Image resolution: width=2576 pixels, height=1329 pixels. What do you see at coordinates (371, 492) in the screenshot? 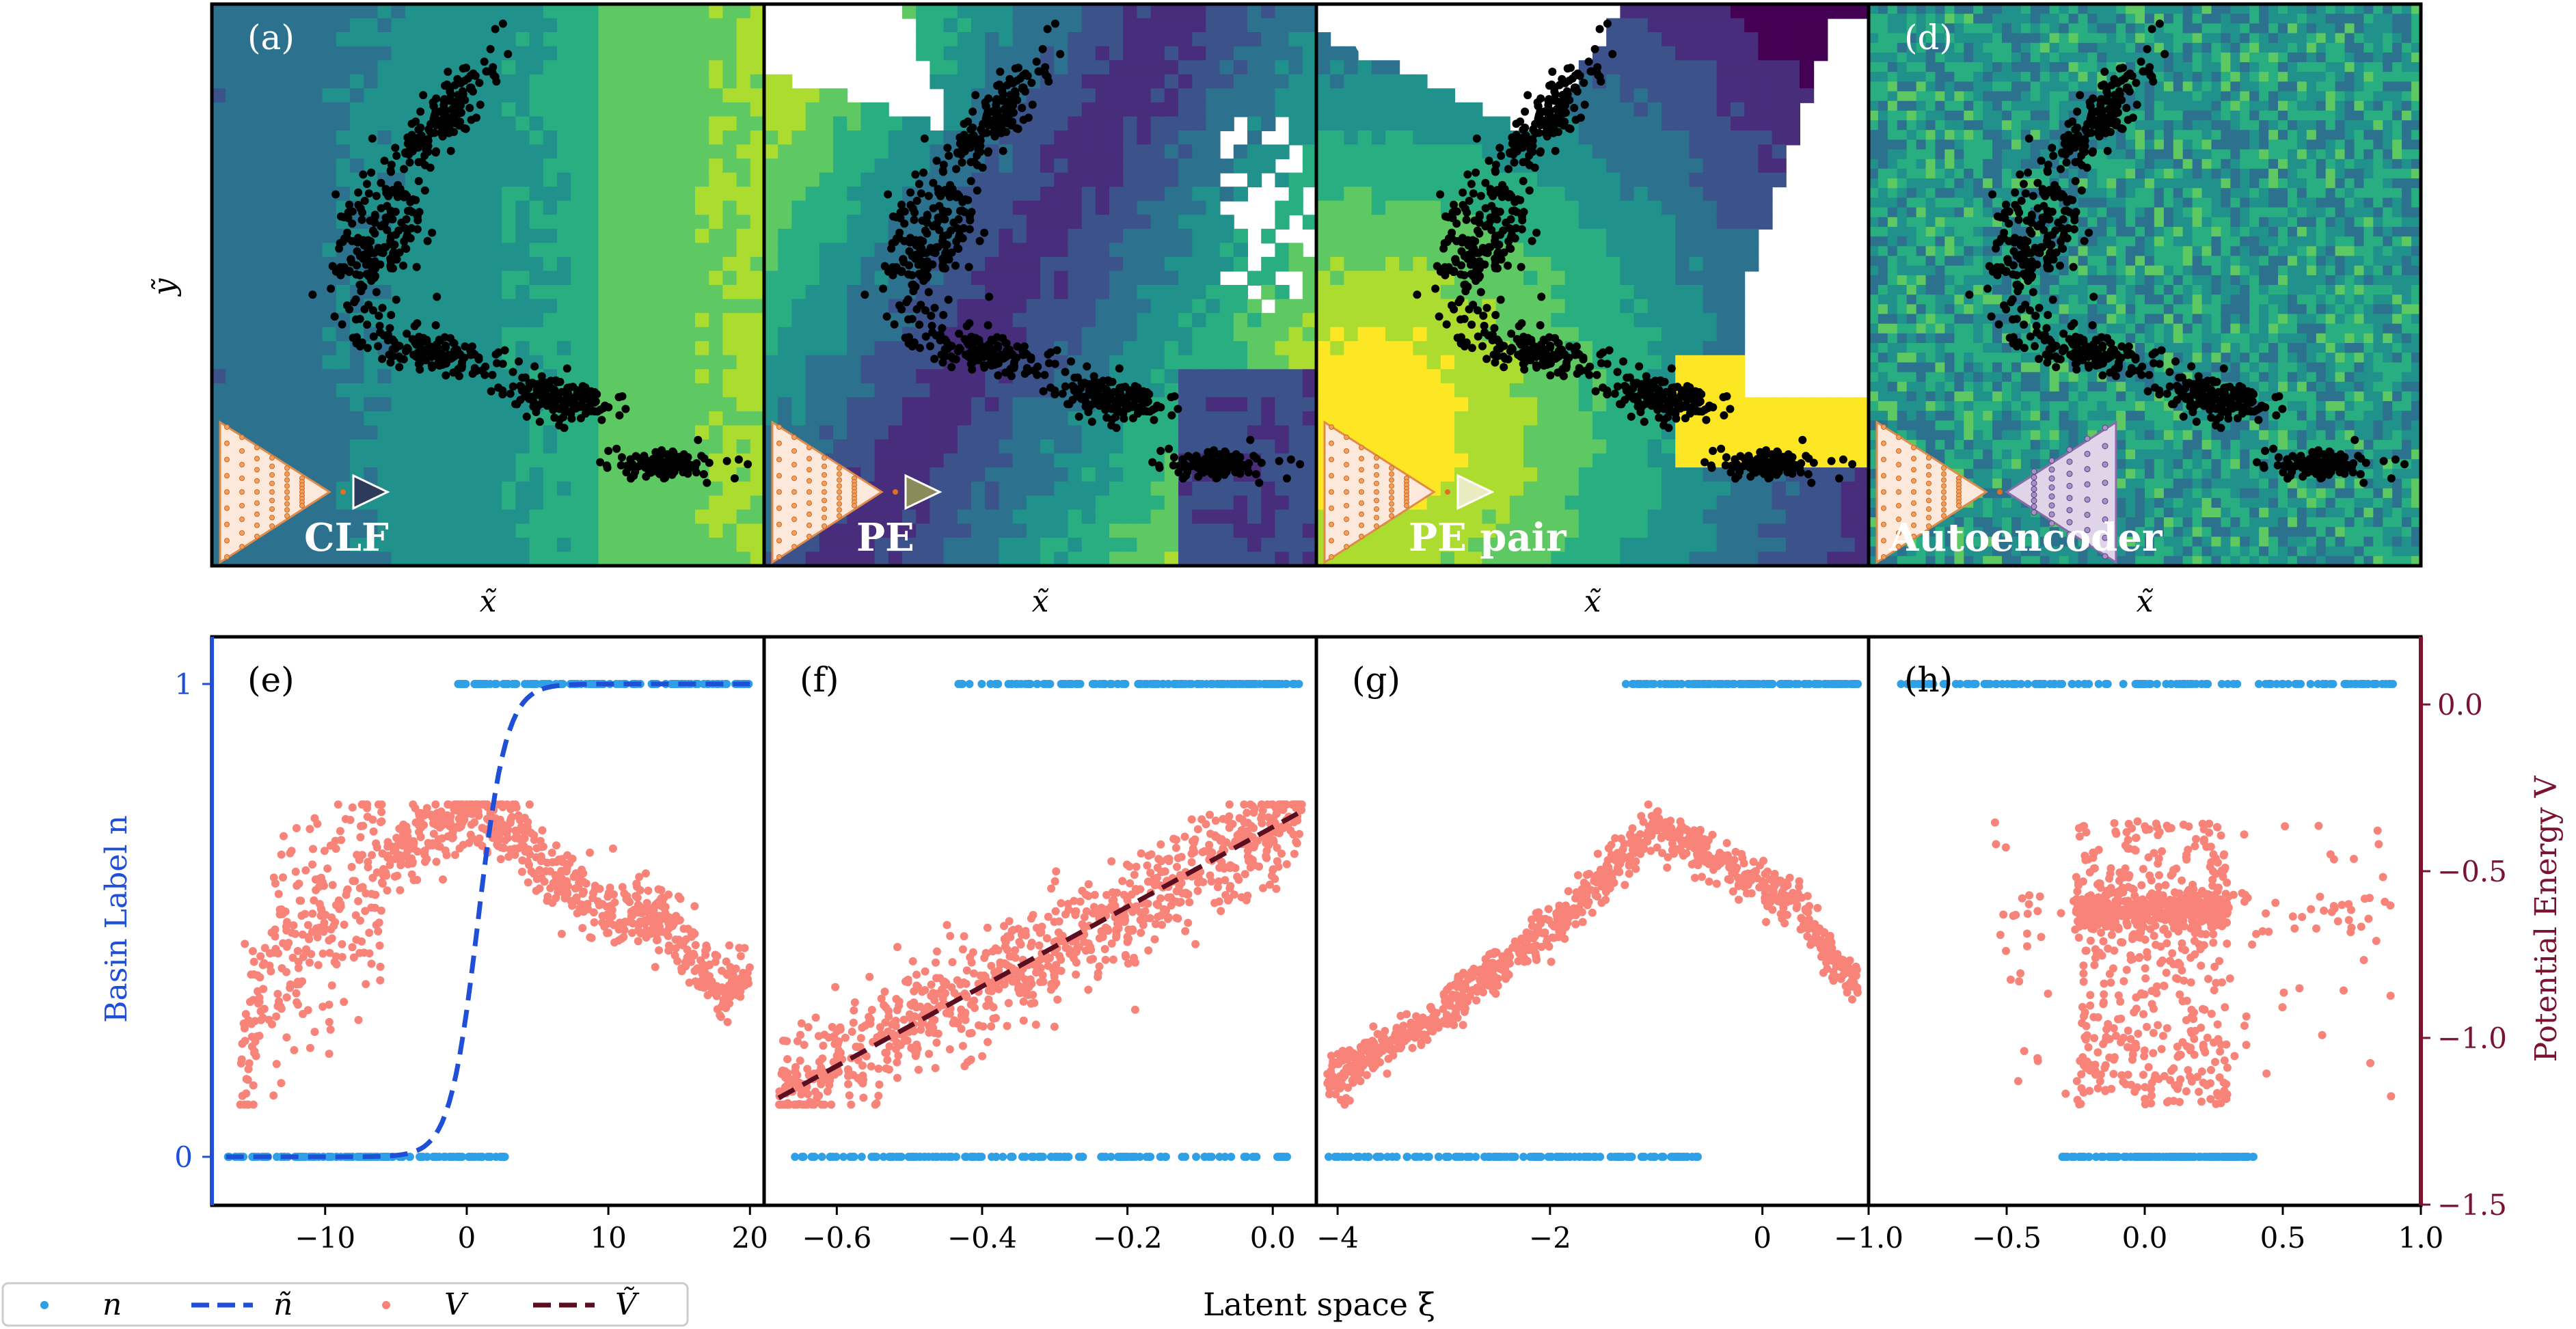
I see `network-output` at bounding box center [371, 492].